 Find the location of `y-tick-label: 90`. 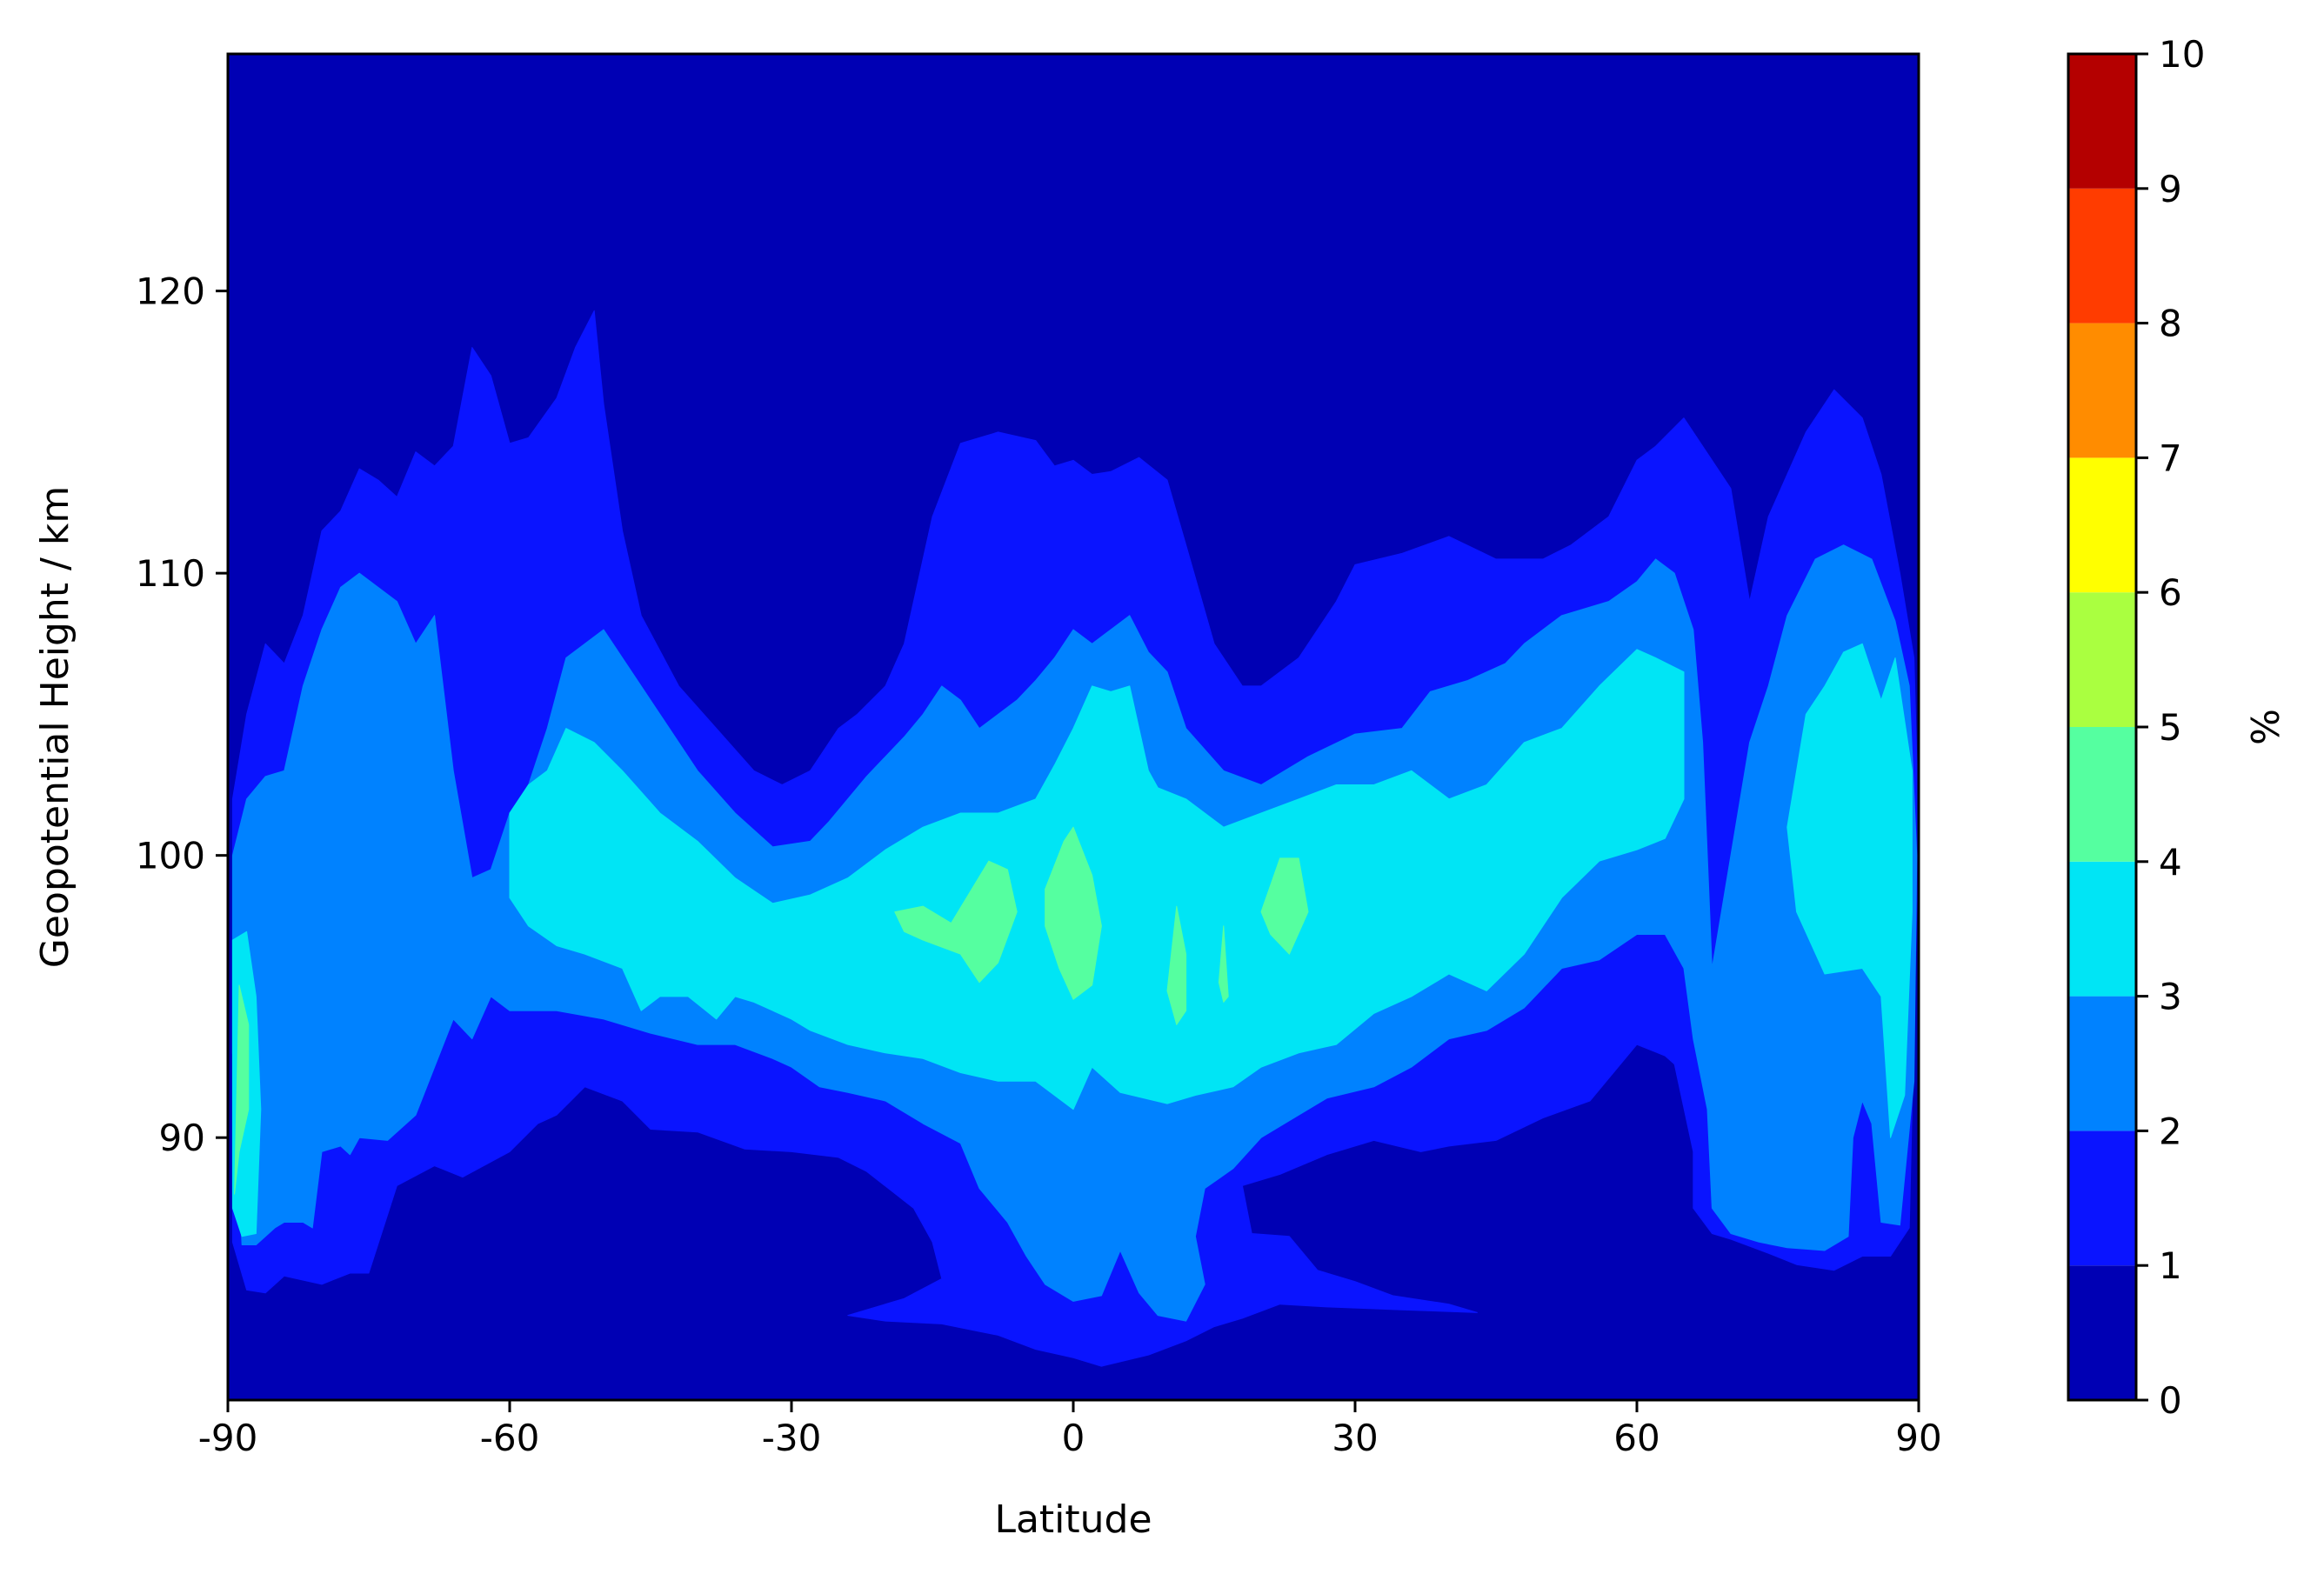

y-tick-label: 90 is located at coordinates (182, 1138).